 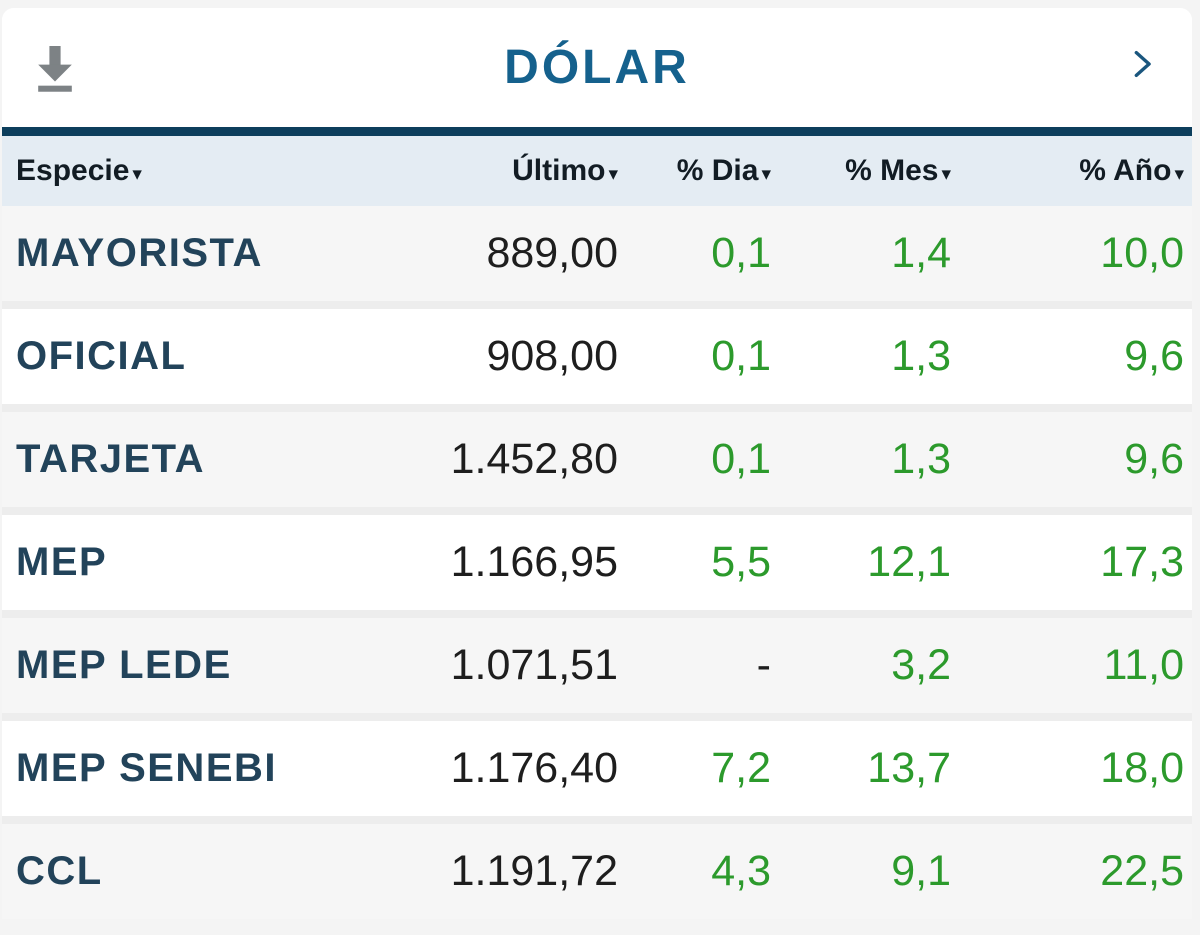 What do you see at coordinates (101, 356) in the screenshot?
I see `especie-cell: OFICIAL` at bounding box center [101, 356].